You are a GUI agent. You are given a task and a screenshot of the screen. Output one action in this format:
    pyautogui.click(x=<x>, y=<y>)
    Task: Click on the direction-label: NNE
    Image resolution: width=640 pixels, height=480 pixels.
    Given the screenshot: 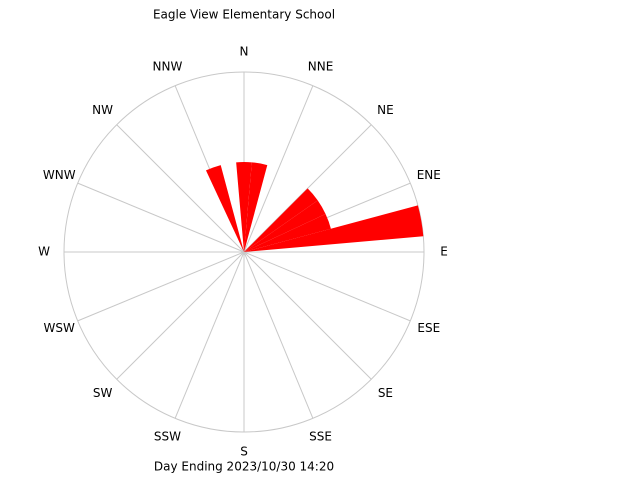 What is the action you would take?
    pyautogui.click(x=321, y=67)
    